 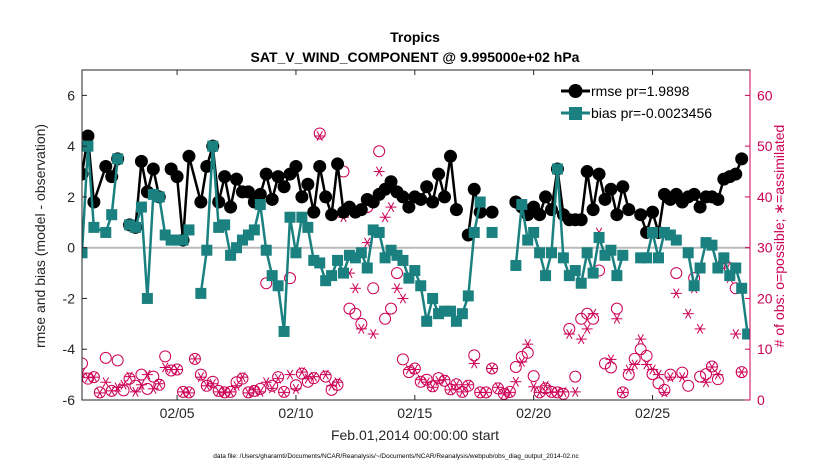 What do you see at coordinates (177, 413) in the screenshot?
I see `x-tick-label: 02/05` at bounding box center [177, 413].